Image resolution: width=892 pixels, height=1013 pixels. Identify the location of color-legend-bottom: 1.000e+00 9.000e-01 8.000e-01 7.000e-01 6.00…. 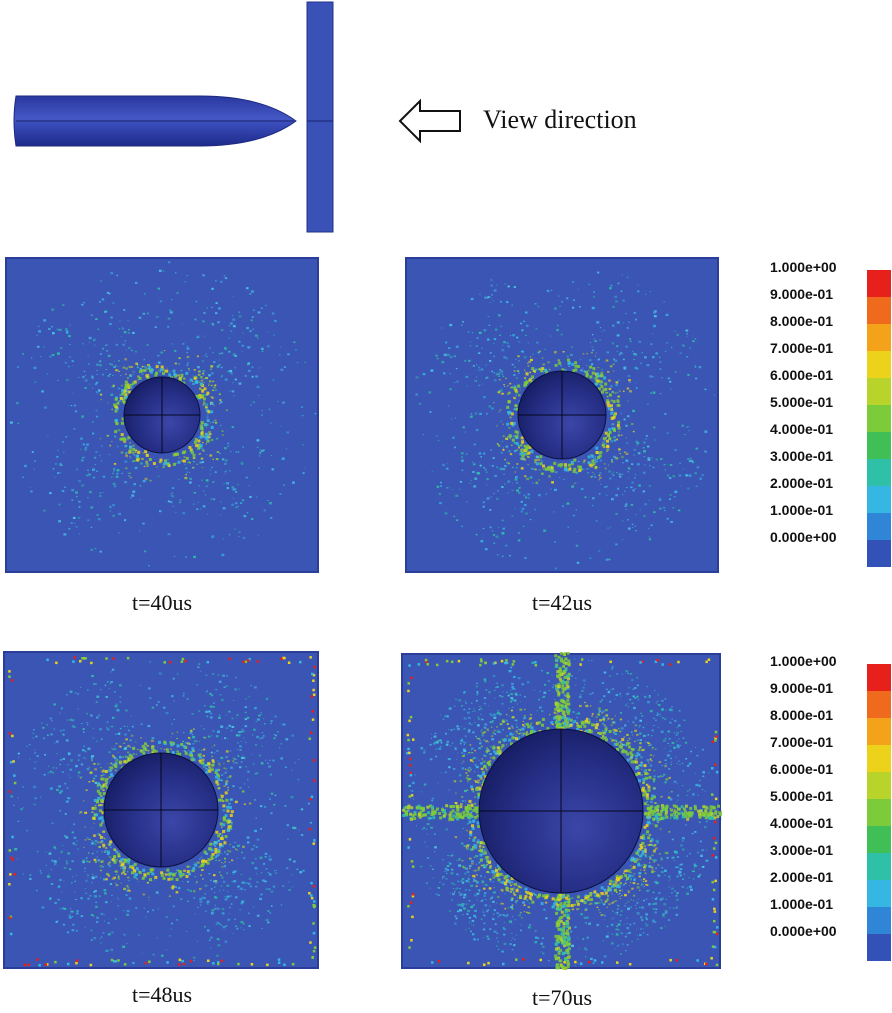
(827, 813).